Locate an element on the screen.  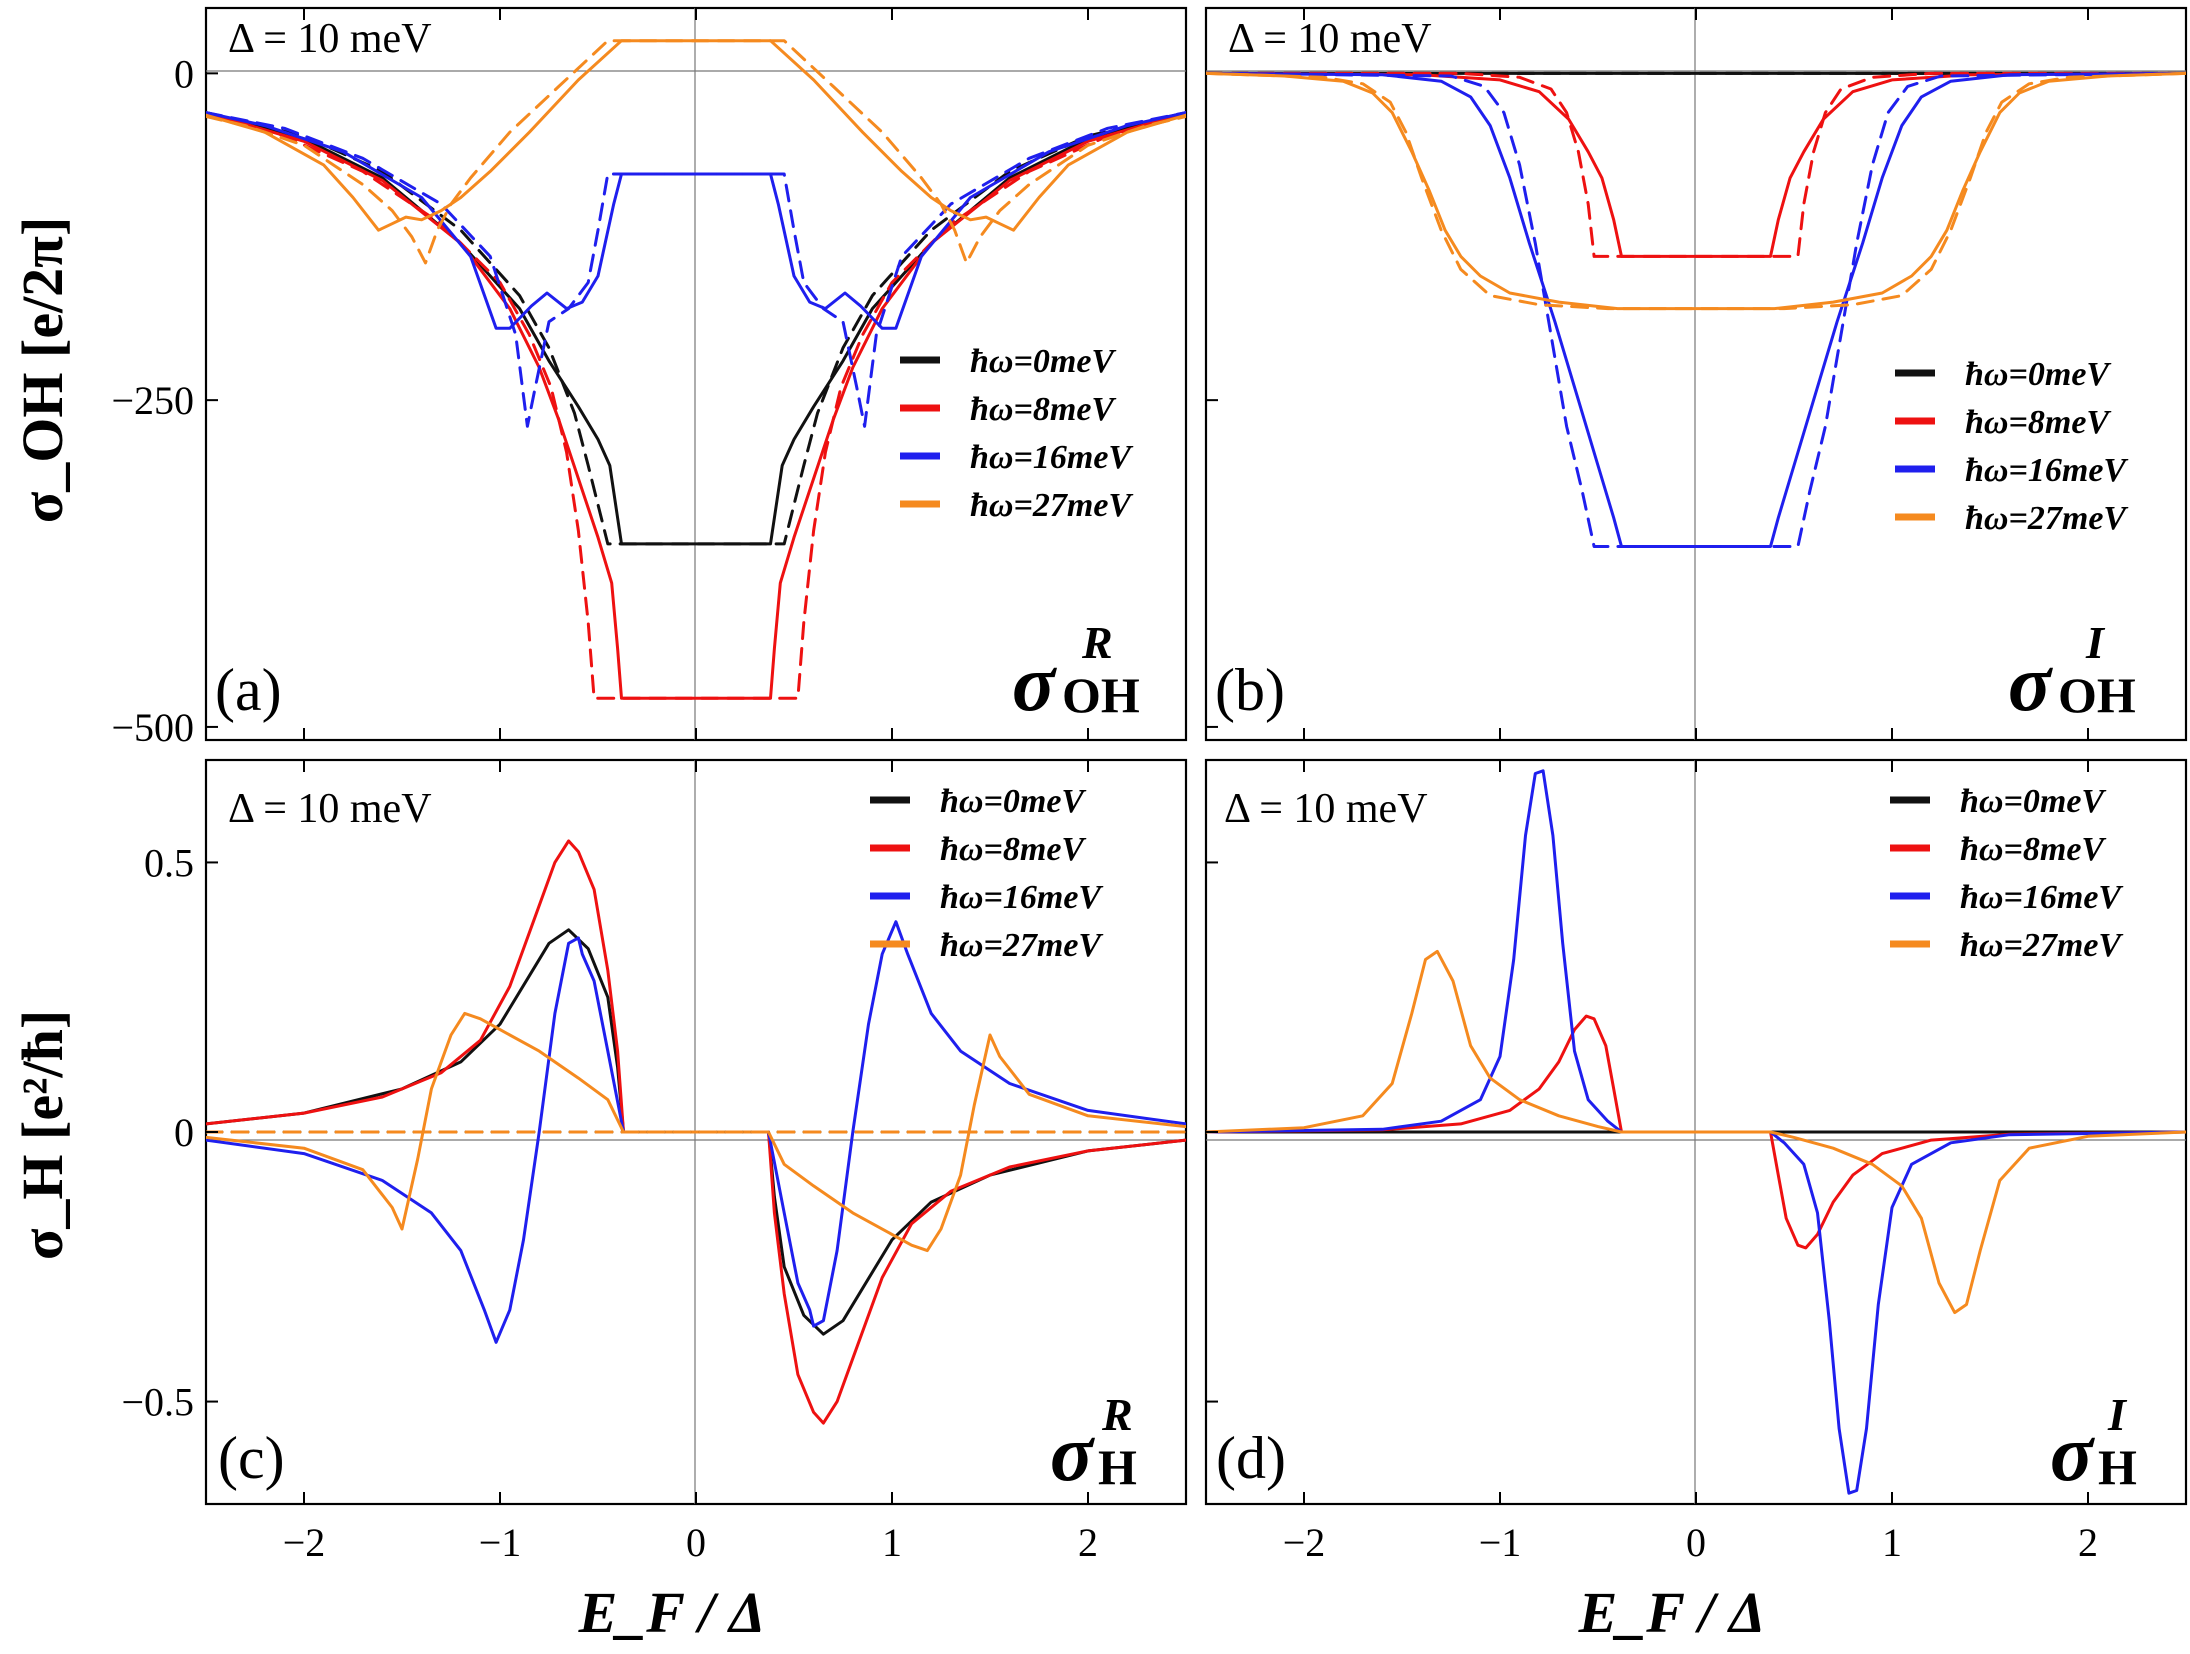
x-axis-title-left: E_F / Δ is located at coordinates (672, 1612).